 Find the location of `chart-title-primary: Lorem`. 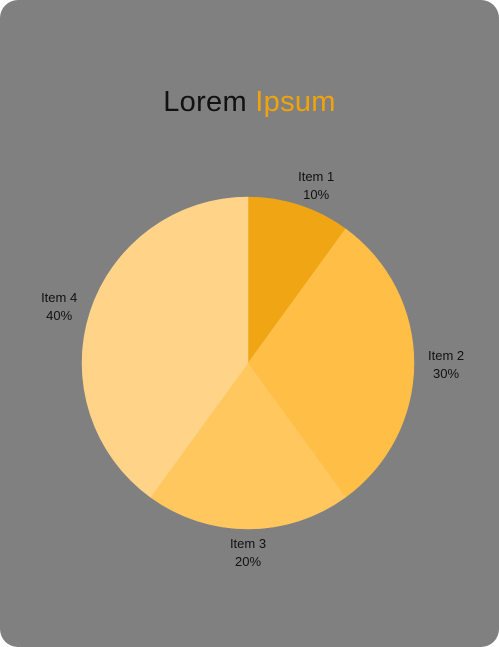

chart-title-primary: Lorem is located at coordinates (205, 102).